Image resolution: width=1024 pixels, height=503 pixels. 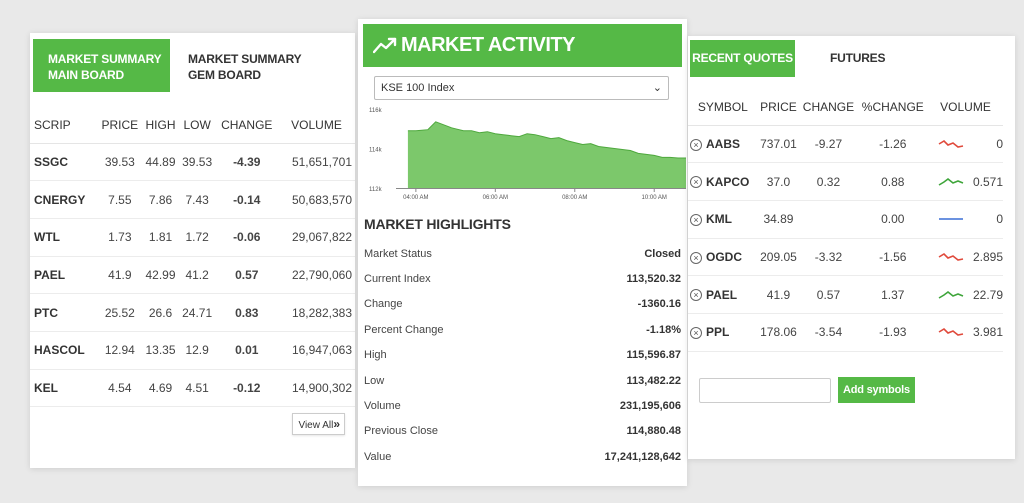 I want to click on sparkline-up, so click(x=951, y=294).